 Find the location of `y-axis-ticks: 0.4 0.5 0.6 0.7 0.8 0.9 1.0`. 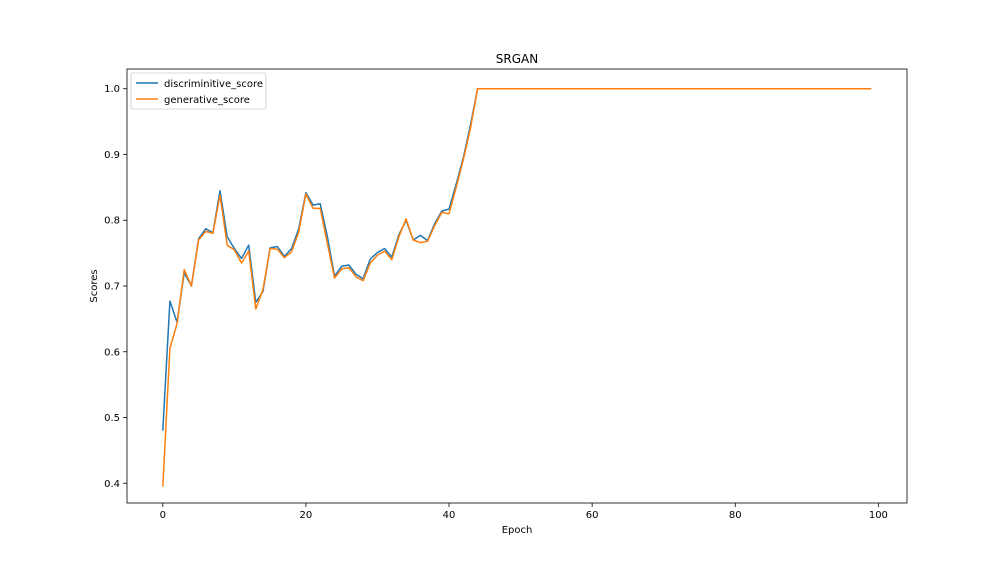

y-axis-ticks: 0.4 0.5 0.6 0.7 0.8 0.9 1.0 is located at coordinates (115, 287).